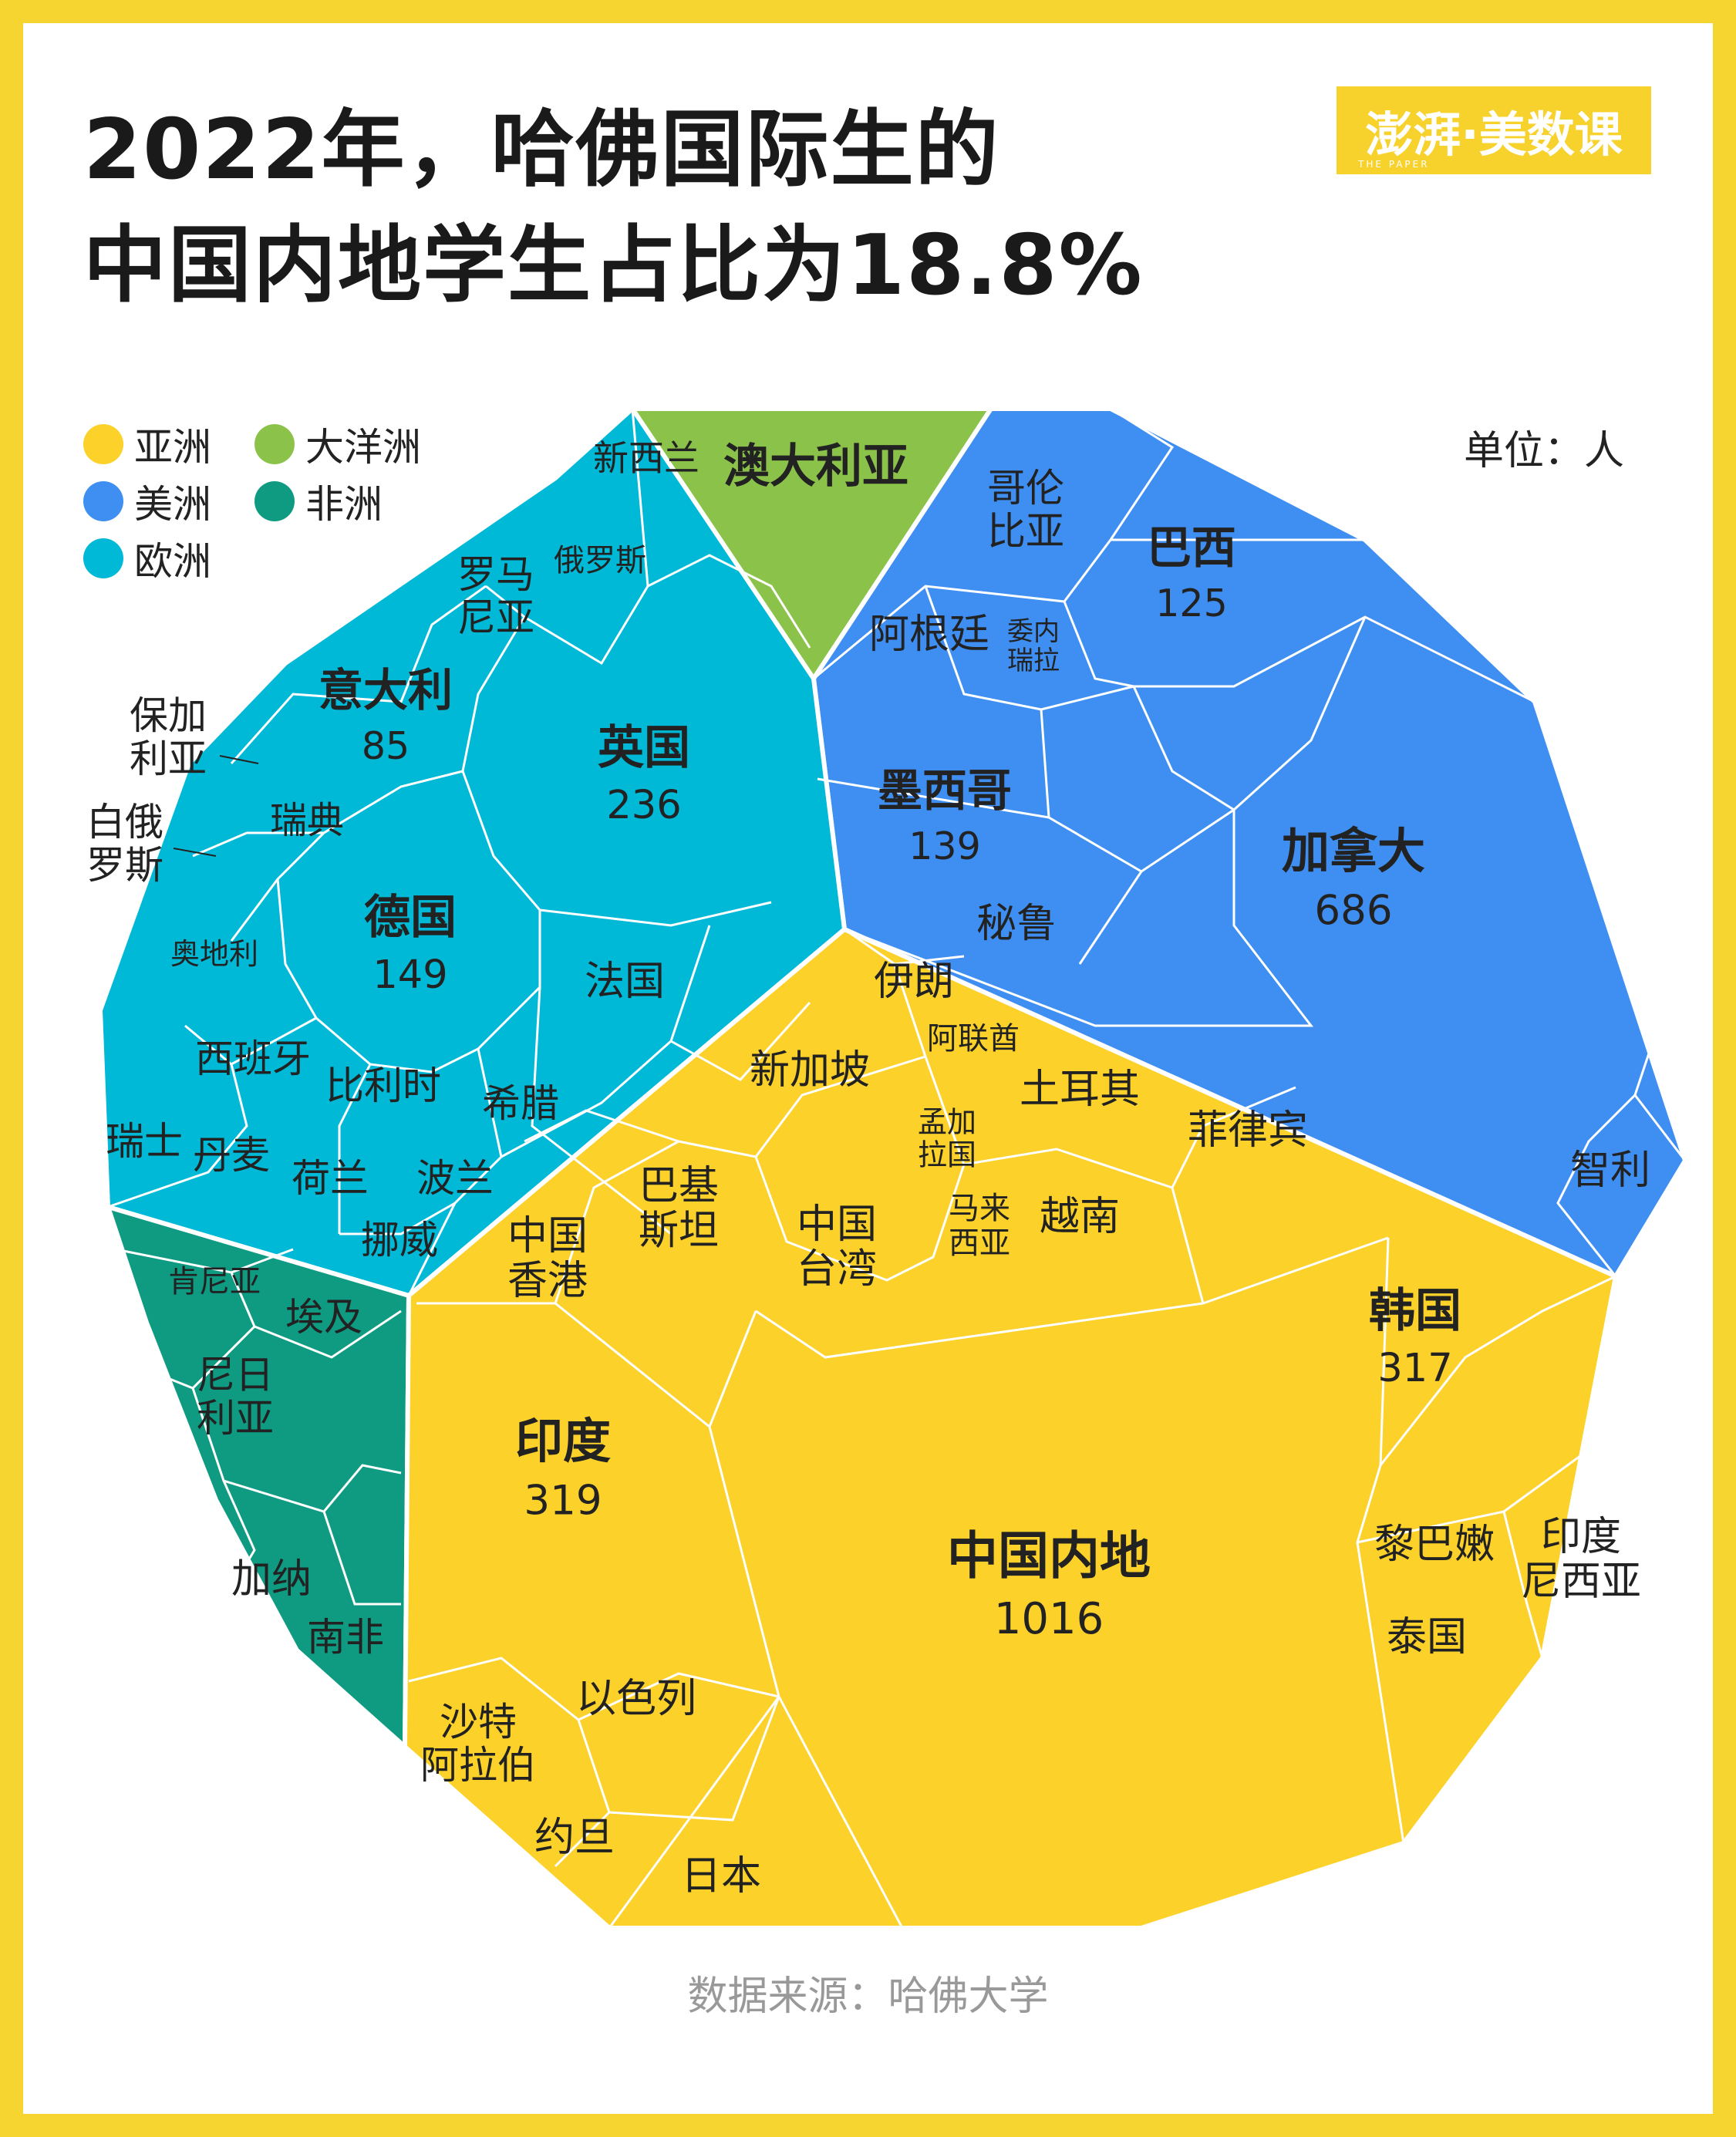  I want to click on legend-item-americas: 美洲, so click(147, 502).